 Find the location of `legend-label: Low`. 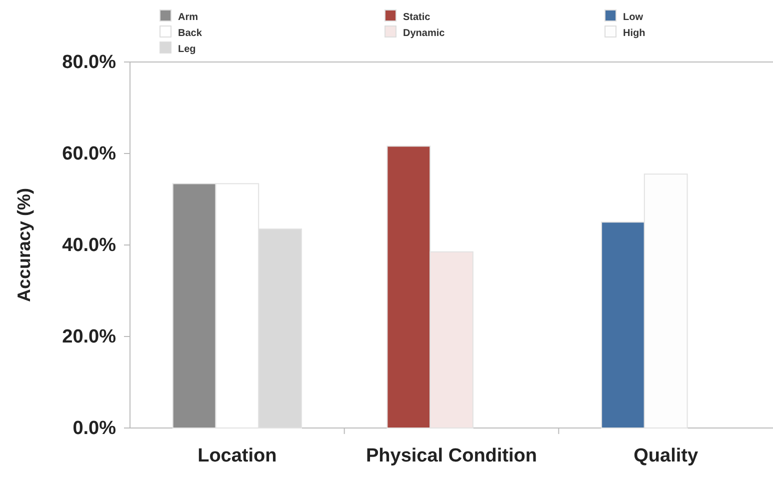

legend-label: Low is located at coordinates (633, 17).